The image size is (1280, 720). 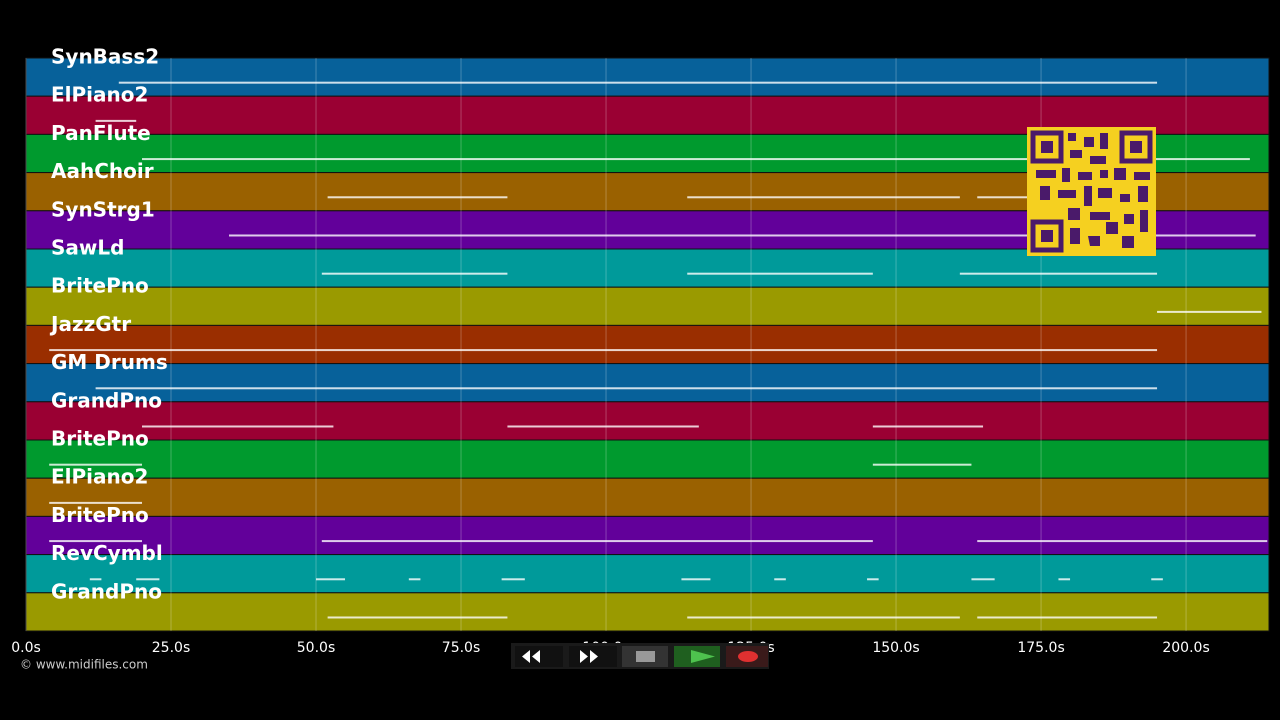 What do you see at coordinates (84, 665) in the screenshot?
I see `credit: © www.midifiles.com` at bounding box center [84, 665].